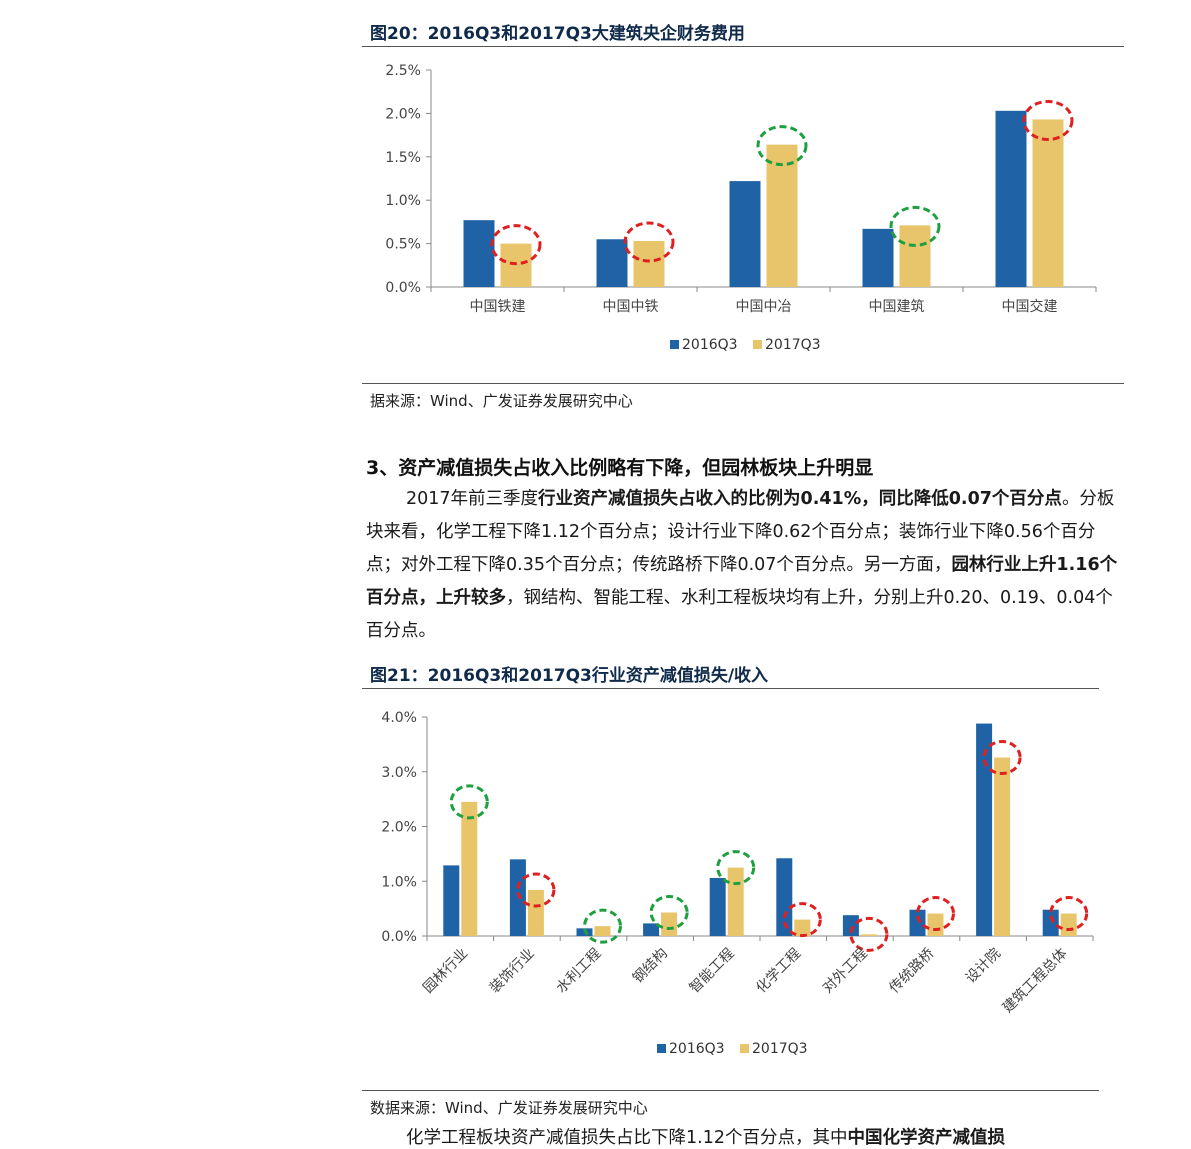  I want to click on figure21-title: 图21：2016Q3和2017Q3行业资产减值损失/收入, so click(569, 676).